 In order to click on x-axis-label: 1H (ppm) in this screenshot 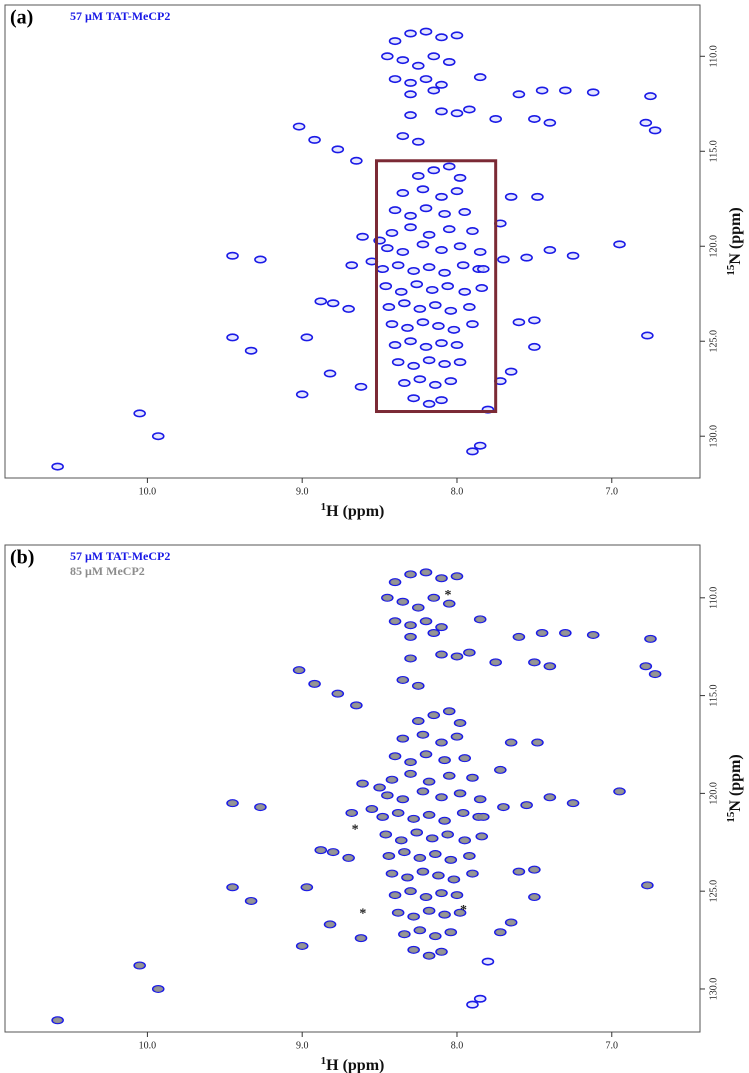, I will do `click(353, 1064)`.